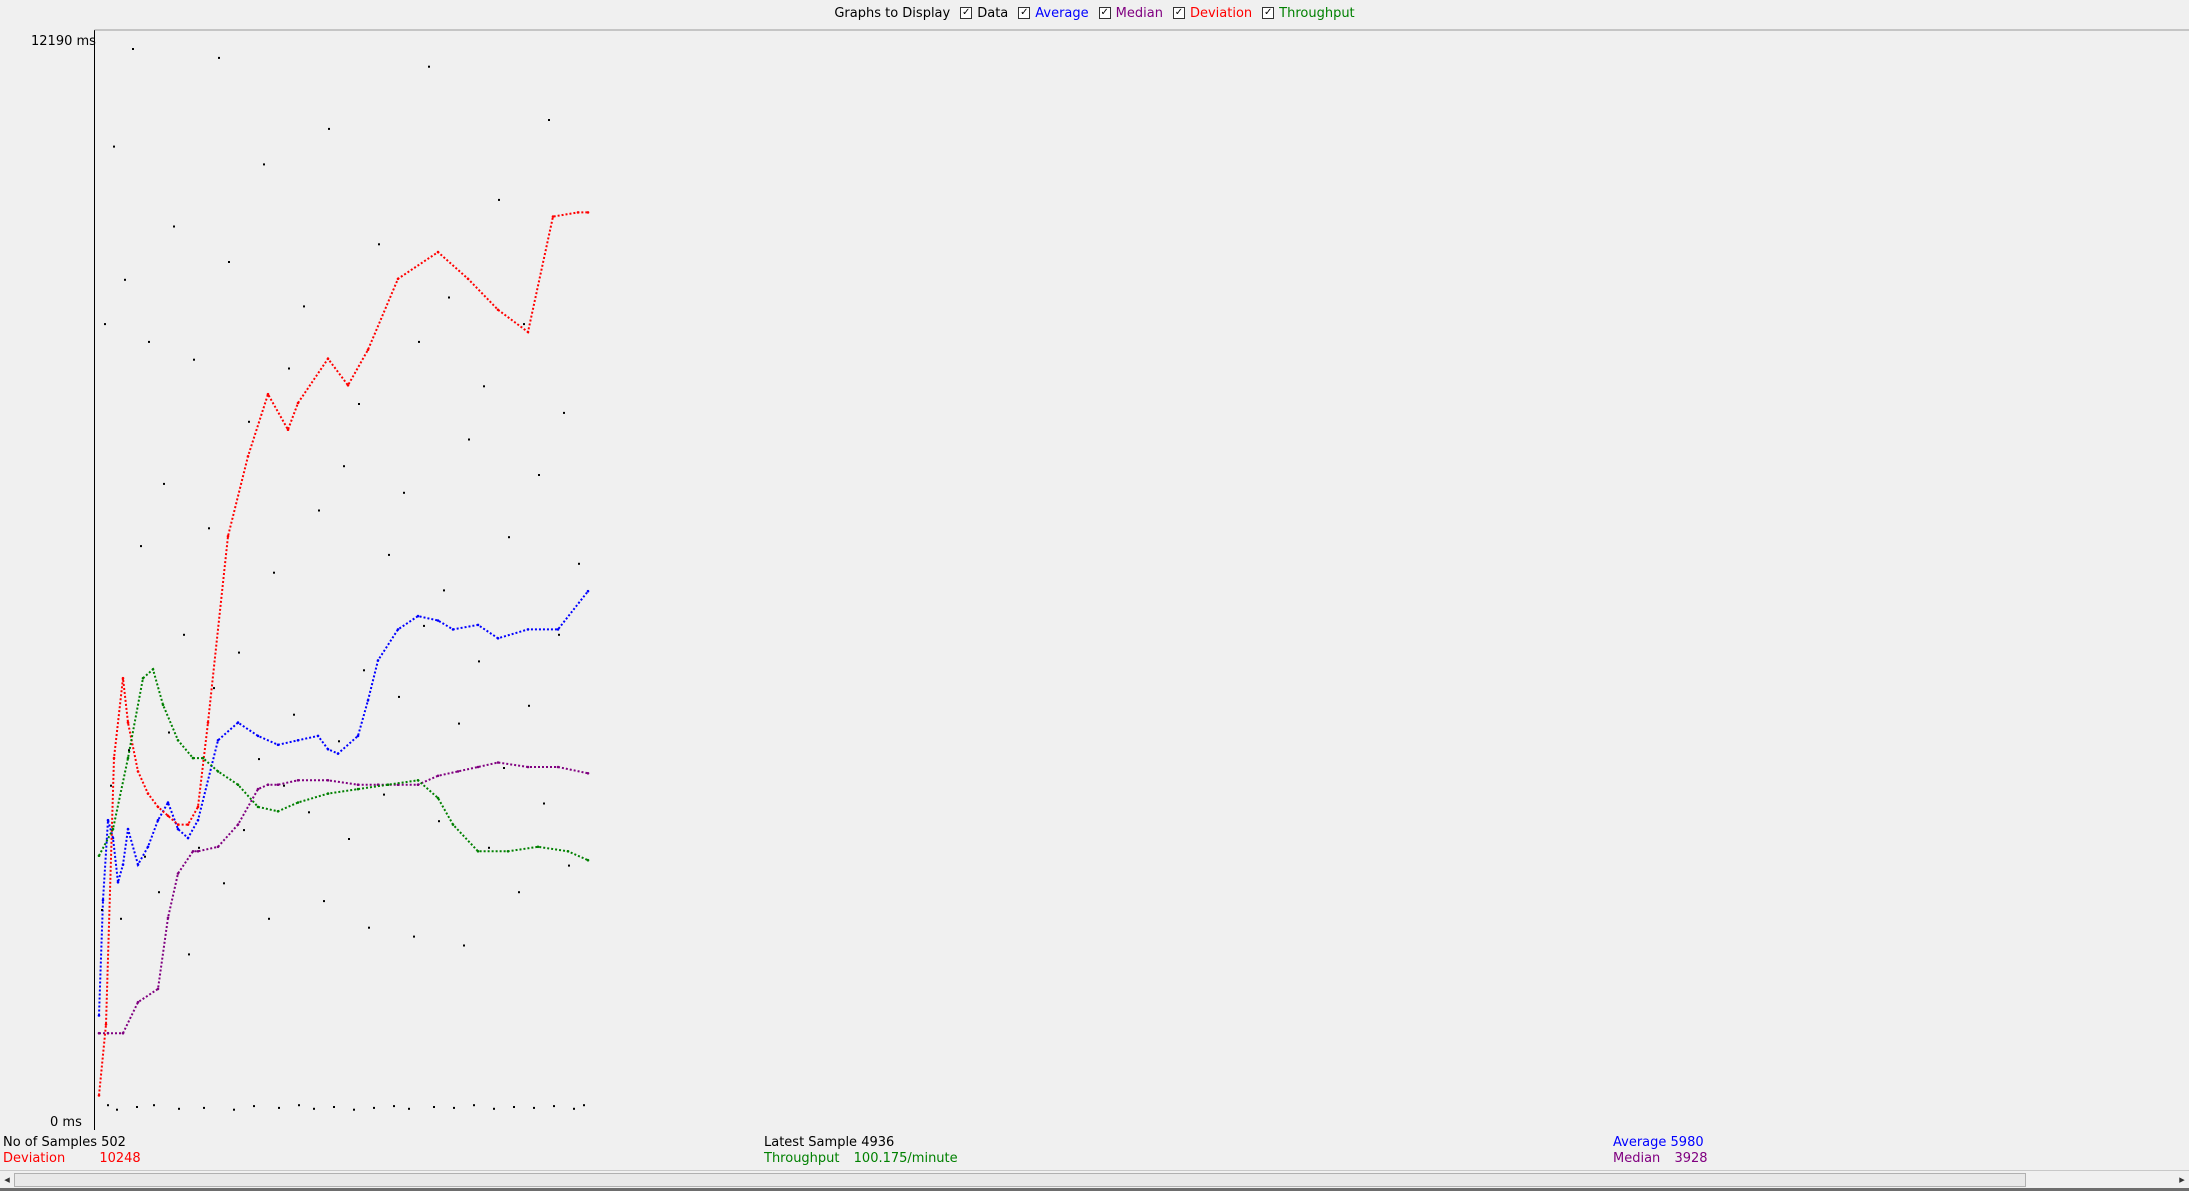 This screenshot has height=1191, width=2189. I want to click on median-toggle: ✓ Median, so click(1130, 13).